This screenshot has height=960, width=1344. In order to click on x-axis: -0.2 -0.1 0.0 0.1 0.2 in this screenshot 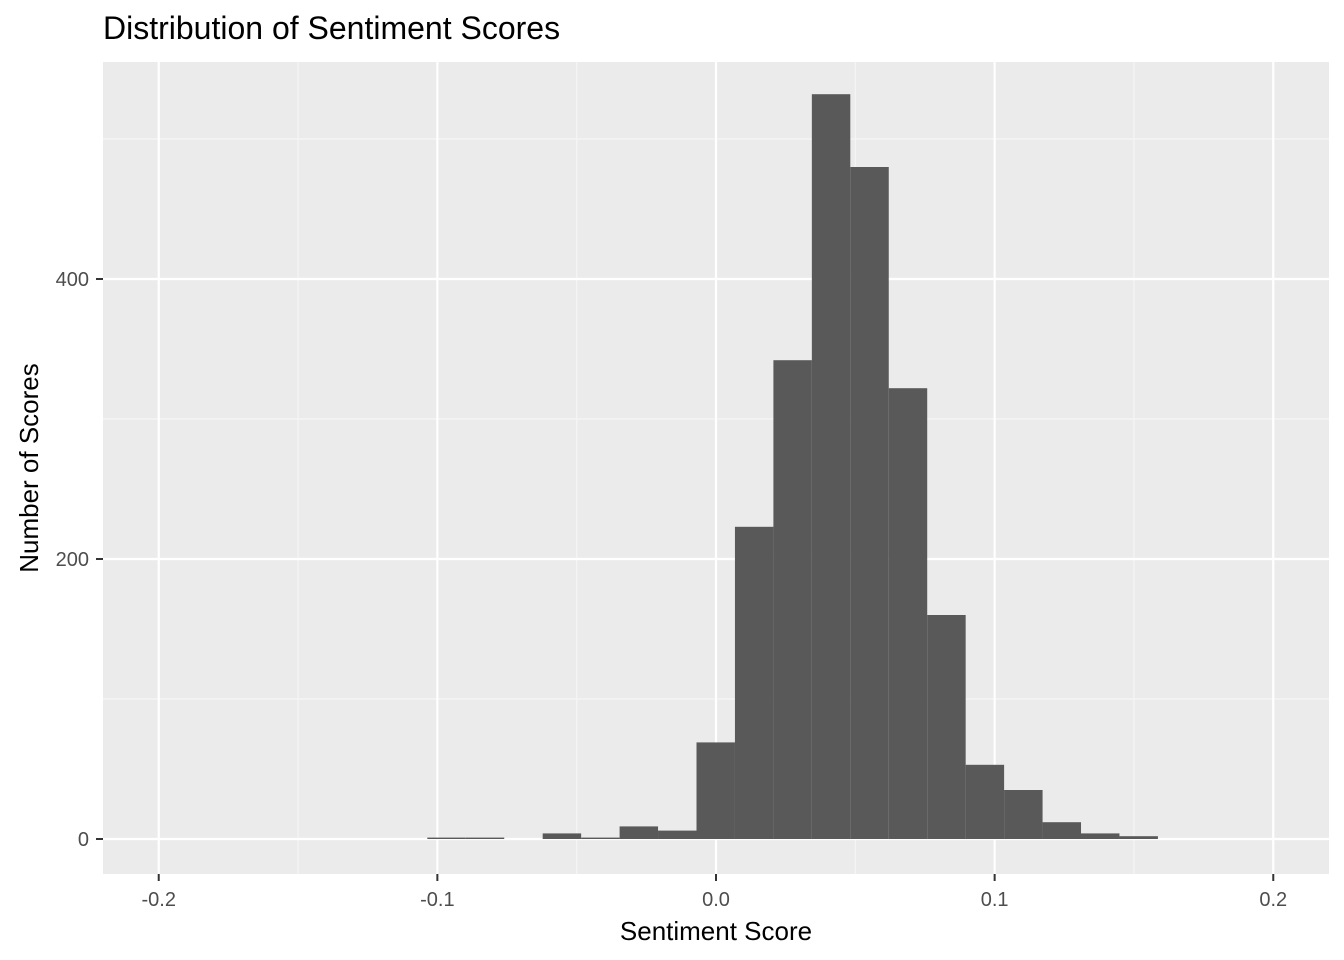, I will do `click(714, 892)`.